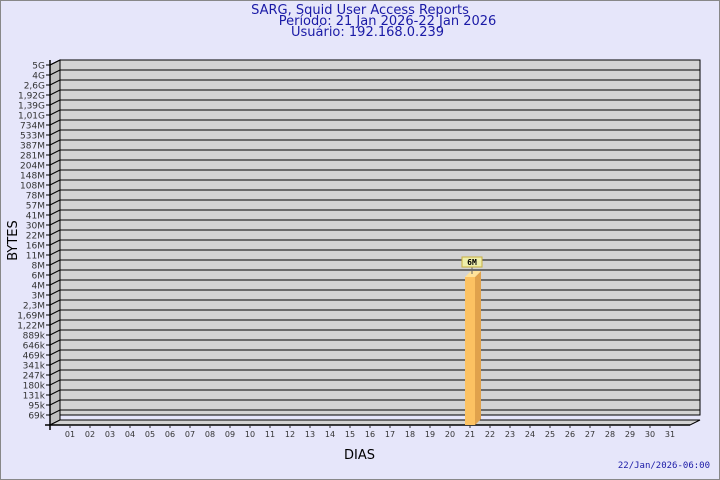  Describe the element at coordinates (170, 434) in the screenshot. I see `x-tick-label: 06` at that location.